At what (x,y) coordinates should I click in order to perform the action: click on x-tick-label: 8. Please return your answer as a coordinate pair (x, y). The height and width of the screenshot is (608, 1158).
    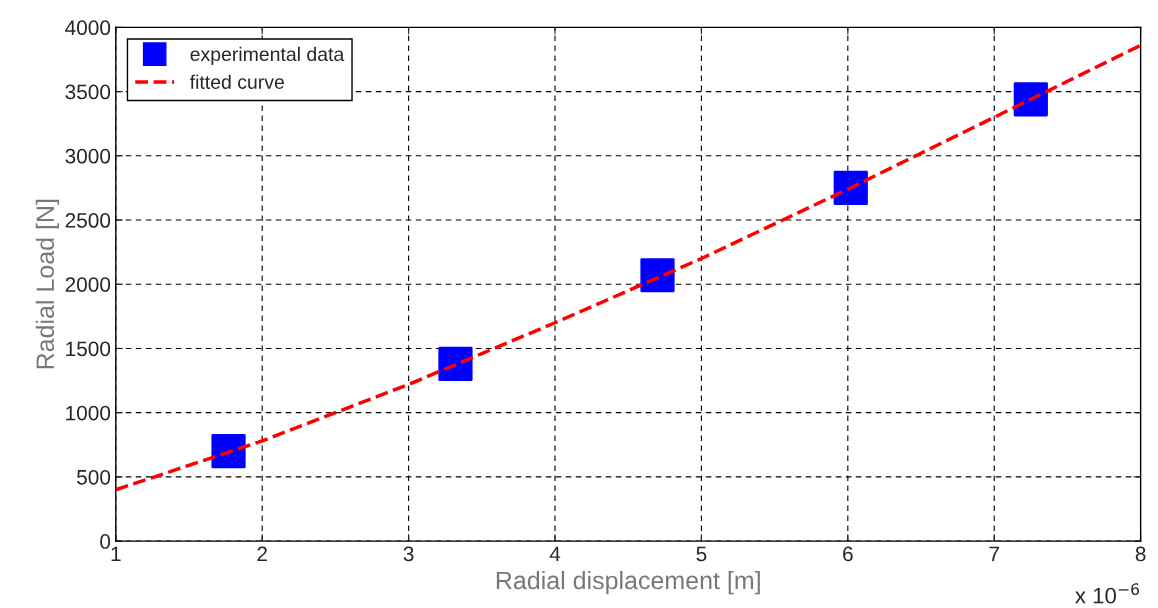
    Looking at the image, I should click on (1140, 554).